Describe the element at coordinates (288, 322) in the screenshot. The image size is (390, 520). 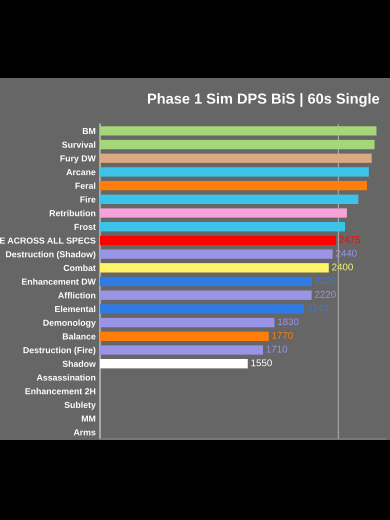
I see `data-label: 1830` at that location.